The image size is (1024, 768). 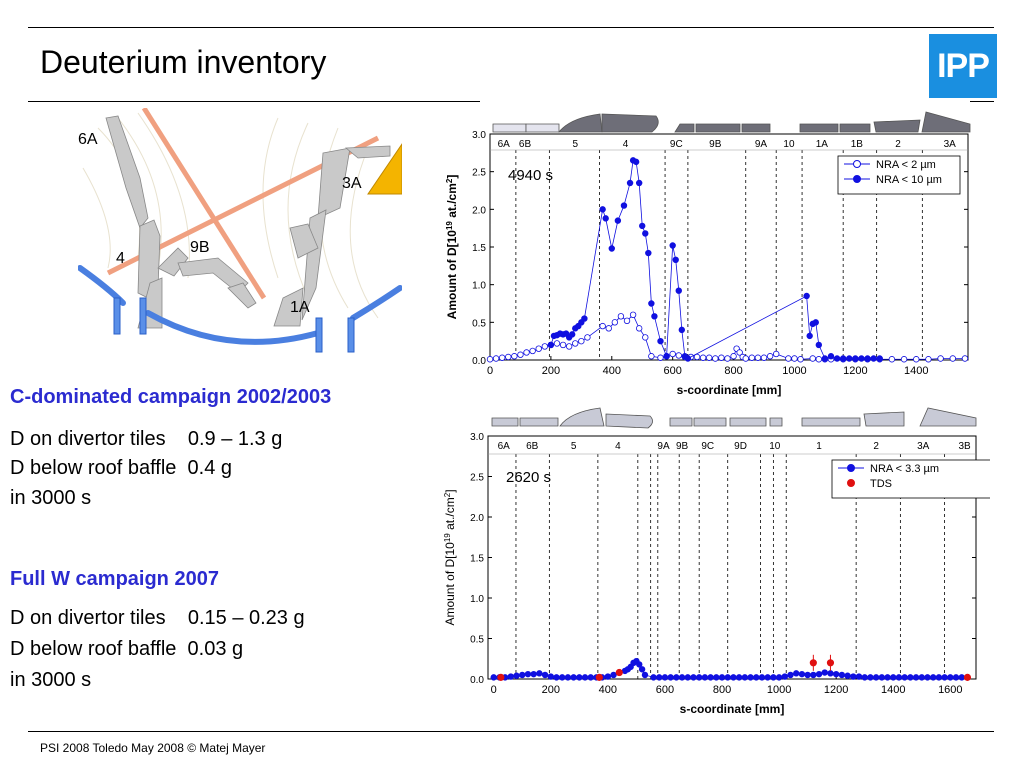 What do you see at coordinates (450, 490) in the screenshot?
I see `y-axis-label-part: ]` at bounding box center [450, 490].